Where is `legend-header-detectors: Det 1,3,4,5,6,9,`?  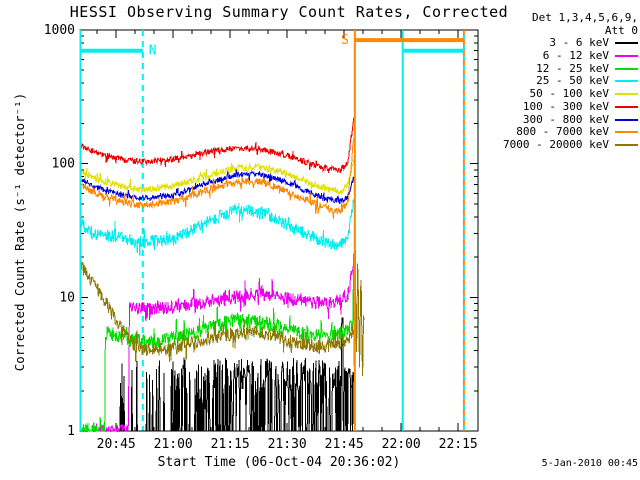 legend-header-detectors: Det 1,3,4,5,6,9, is located at coordinates (585, 17).